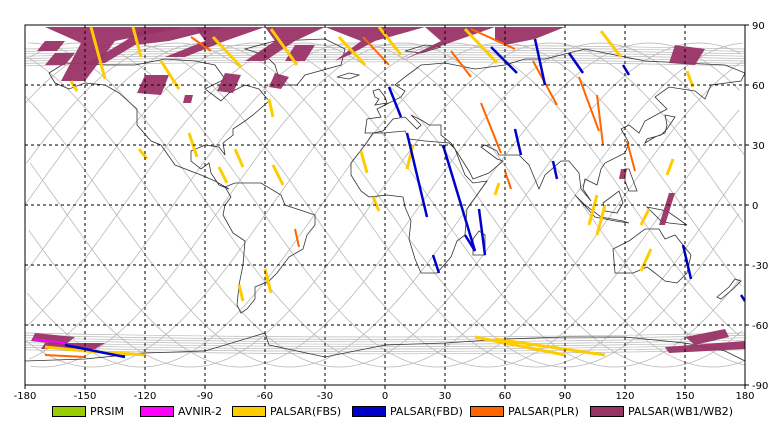  I want to click on x-tick-label: 180, so click(744, 396).